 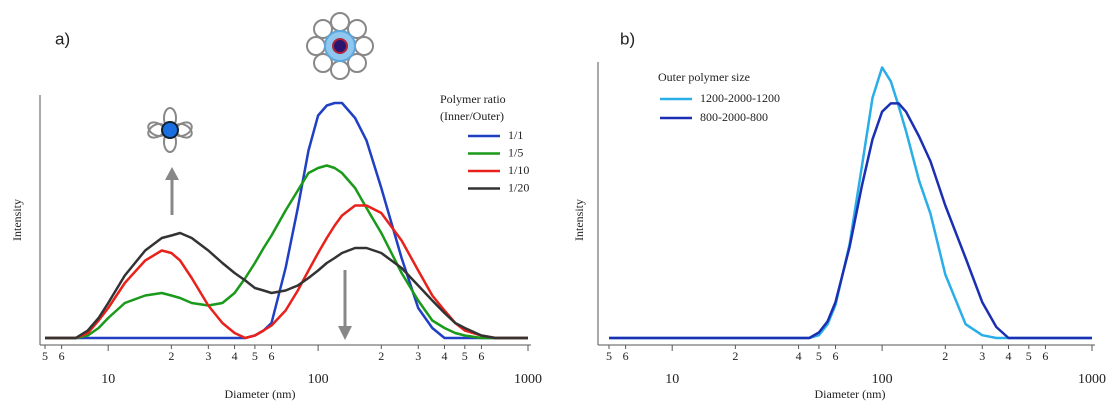 What do you see at coordinates (704, 77) in the screenshot?
I see `legend-title: Outer polymer size` at bounding box center [704, 77].